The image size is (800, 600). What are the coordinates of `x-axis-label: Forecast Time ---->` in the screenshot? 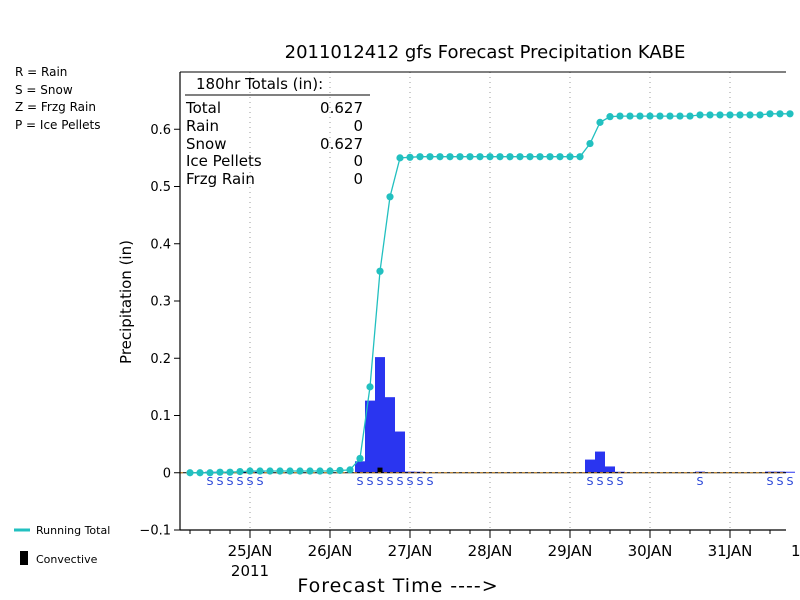 It's located at (397, 586).